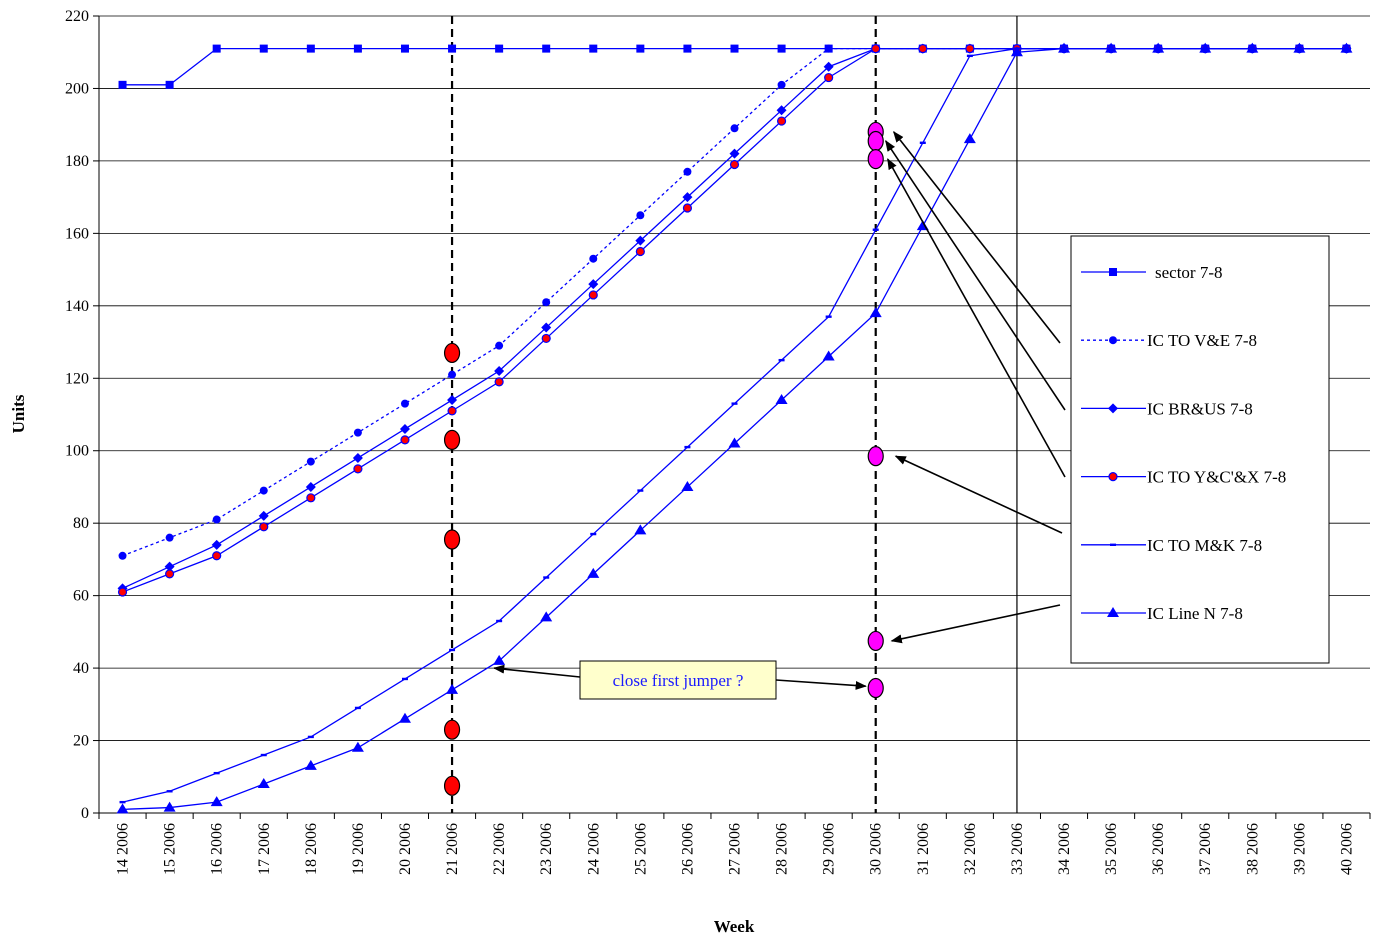 The height and width of the screenshot is (942, 1391). I want to click on x-tick-label: 26 2006, so click(687, 849).